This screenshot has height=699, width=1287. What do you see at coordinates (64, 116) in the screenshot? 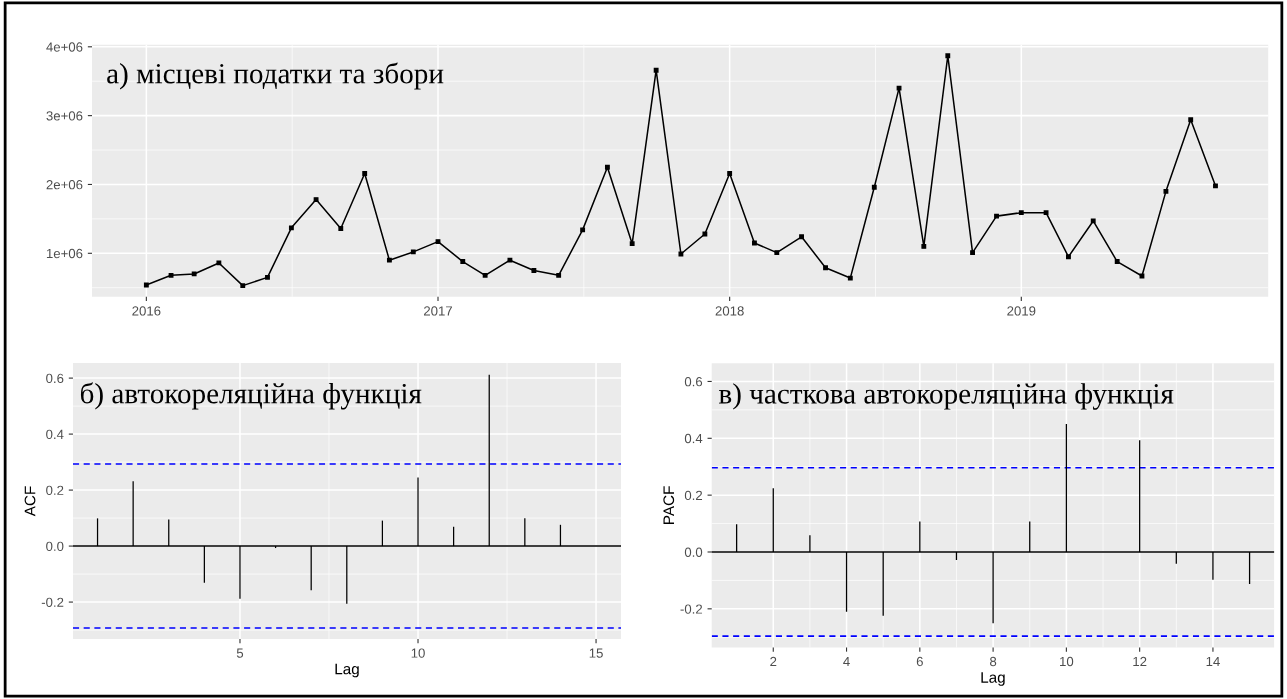
I see `y-tick-label: 3e+06` at bounding box center [64, 116].